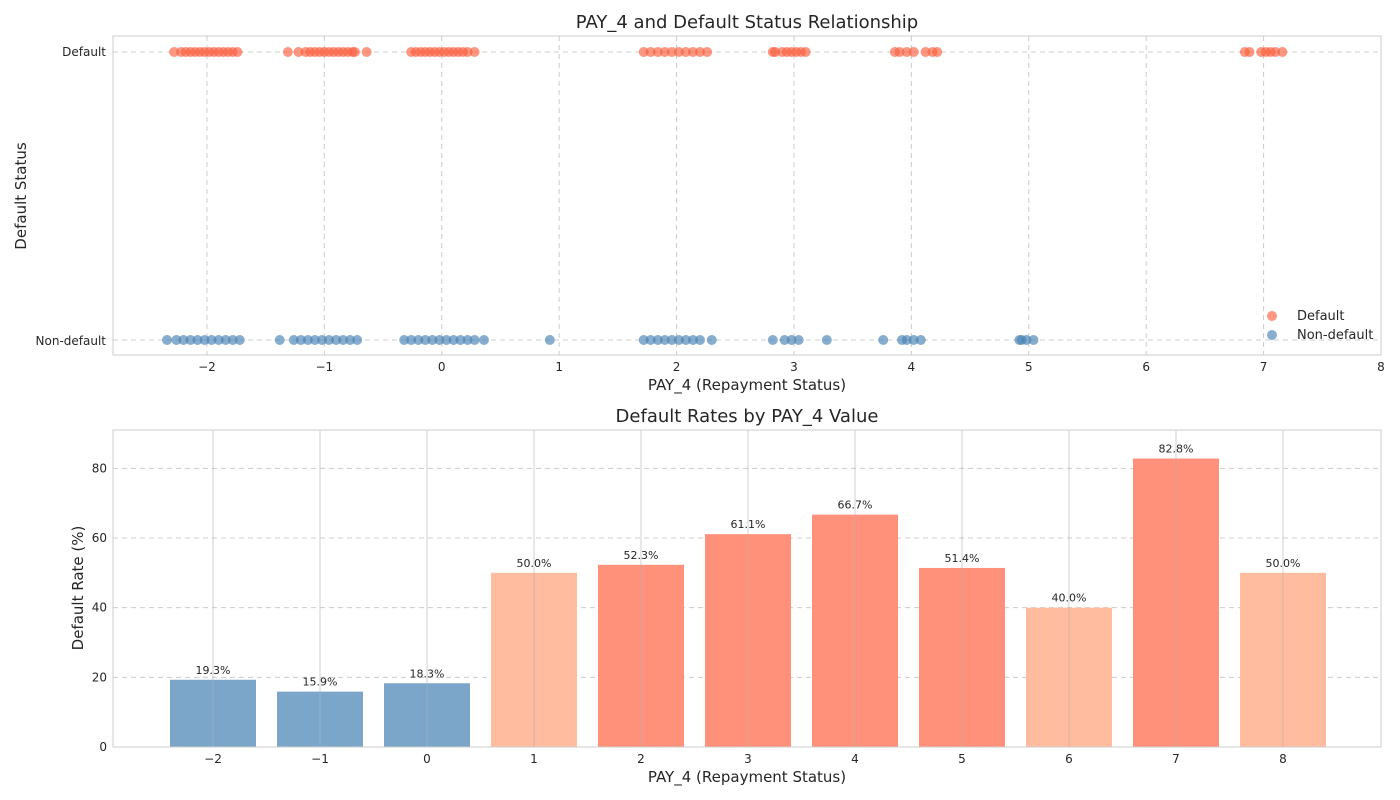  What do you see at coordinates (442, 367) in the screenshot?
I see `scatter-x-tick-label: 0` at bounding box center [442, 367].